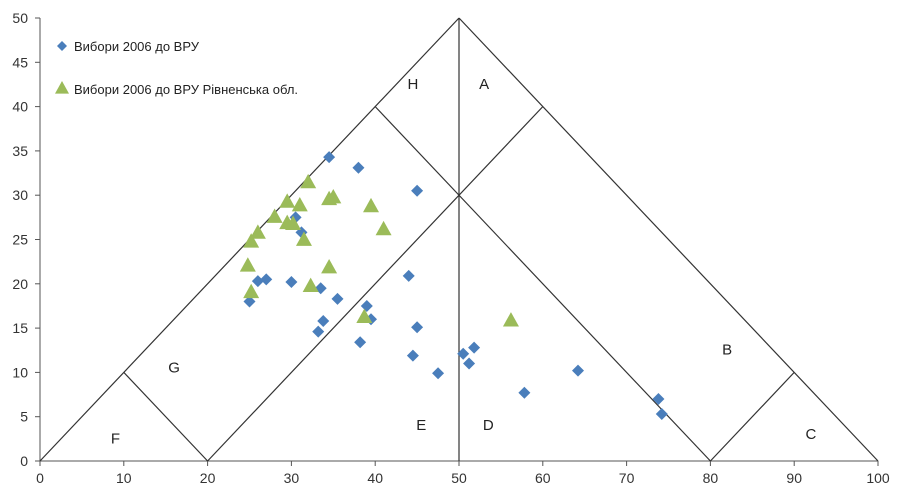 This screenshot has width=898, height=494. I want to click on y-tick-label: 40, so click(20, 107).